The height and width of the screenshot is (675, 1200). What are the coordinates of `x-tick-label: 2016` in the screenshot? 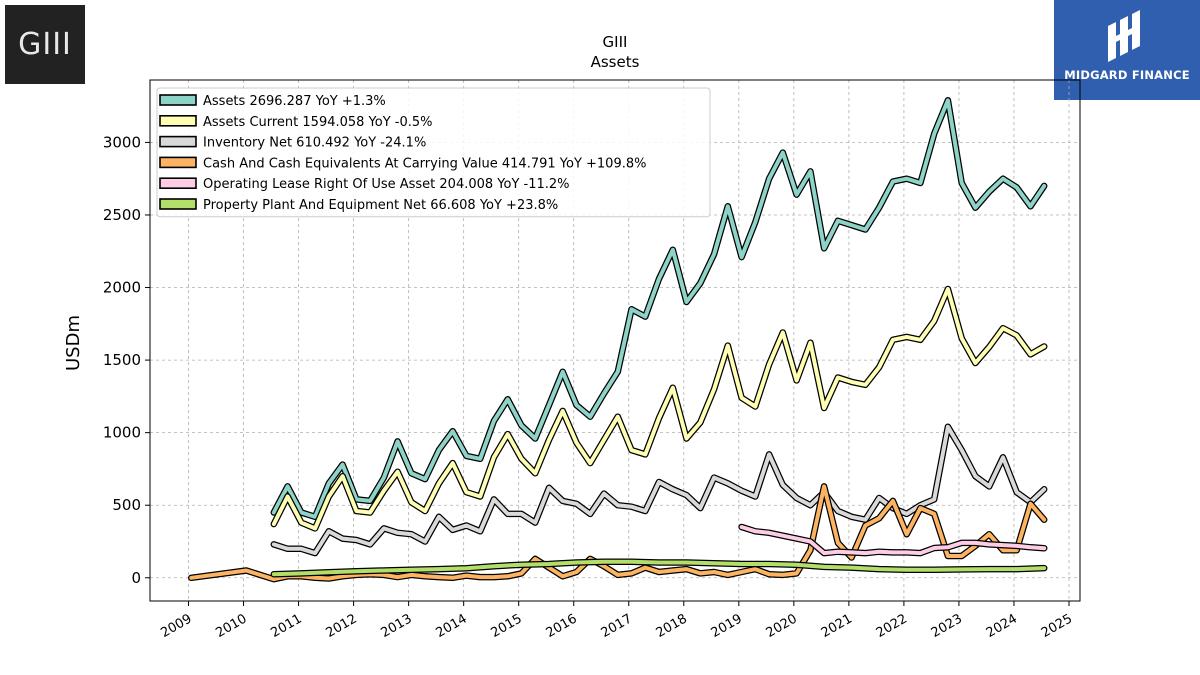 It's located at (562, 626).